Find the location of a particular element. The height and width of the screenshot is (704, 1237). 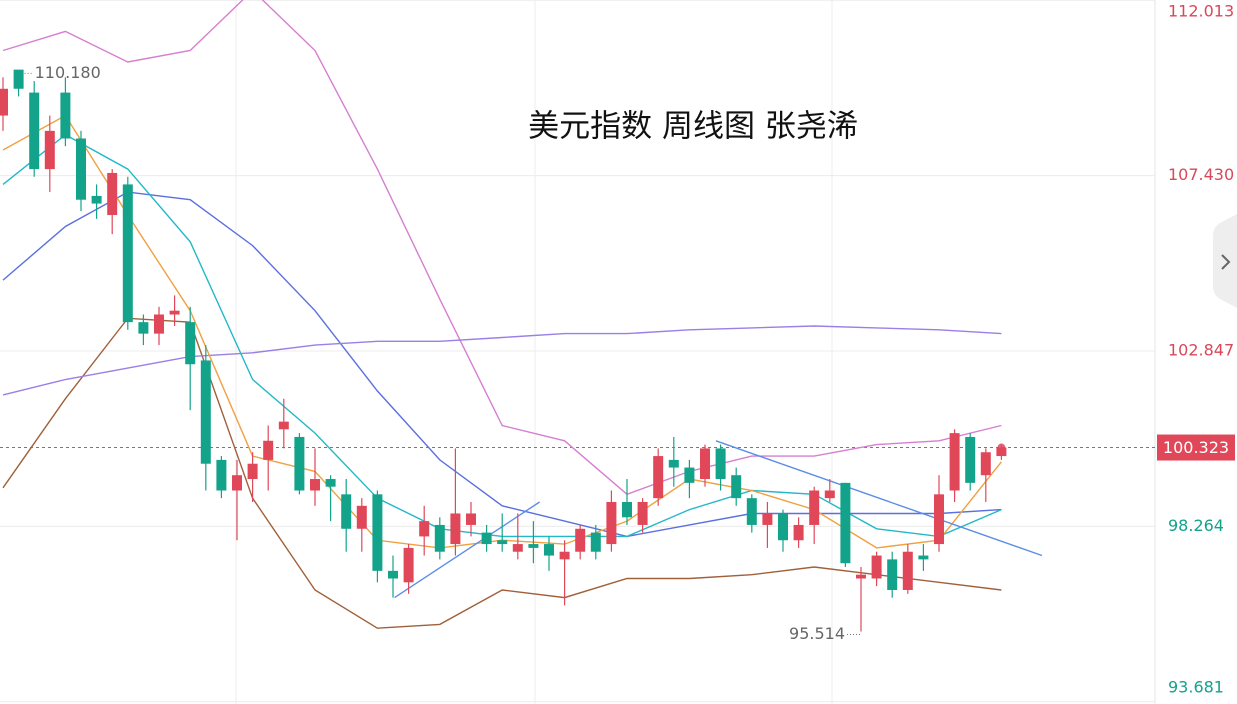

annotation: 95.514 is located at coordinates (817, 633).